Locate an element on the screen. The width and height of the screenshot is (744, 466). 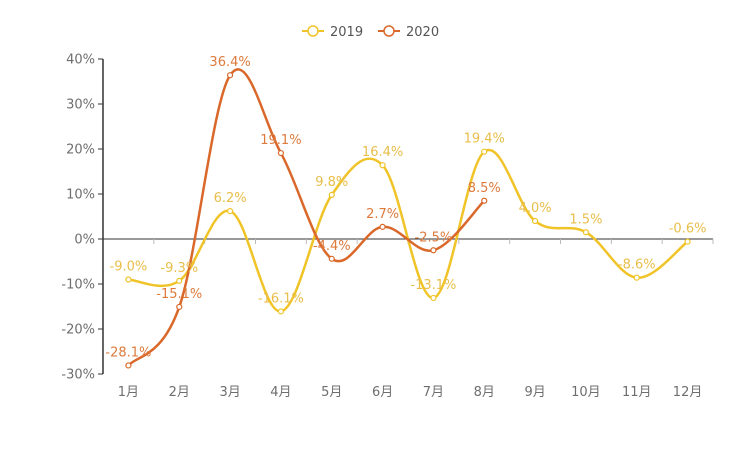
data-label-2019: 19.4% is located at coordinates (484, 139).